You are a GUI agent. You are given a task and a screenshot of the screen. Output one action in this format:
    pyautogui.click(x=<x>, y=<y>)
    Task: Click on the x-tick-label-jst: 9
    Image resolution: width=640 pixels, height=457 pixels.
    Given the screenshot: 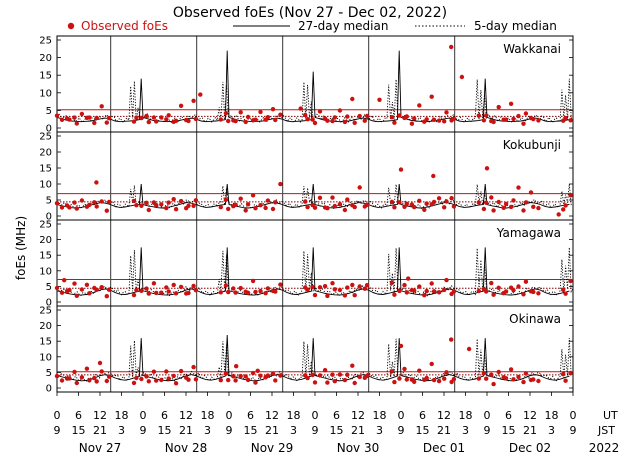 What is the action you would take?
    pyautogui.click(x=401, y=430)
    